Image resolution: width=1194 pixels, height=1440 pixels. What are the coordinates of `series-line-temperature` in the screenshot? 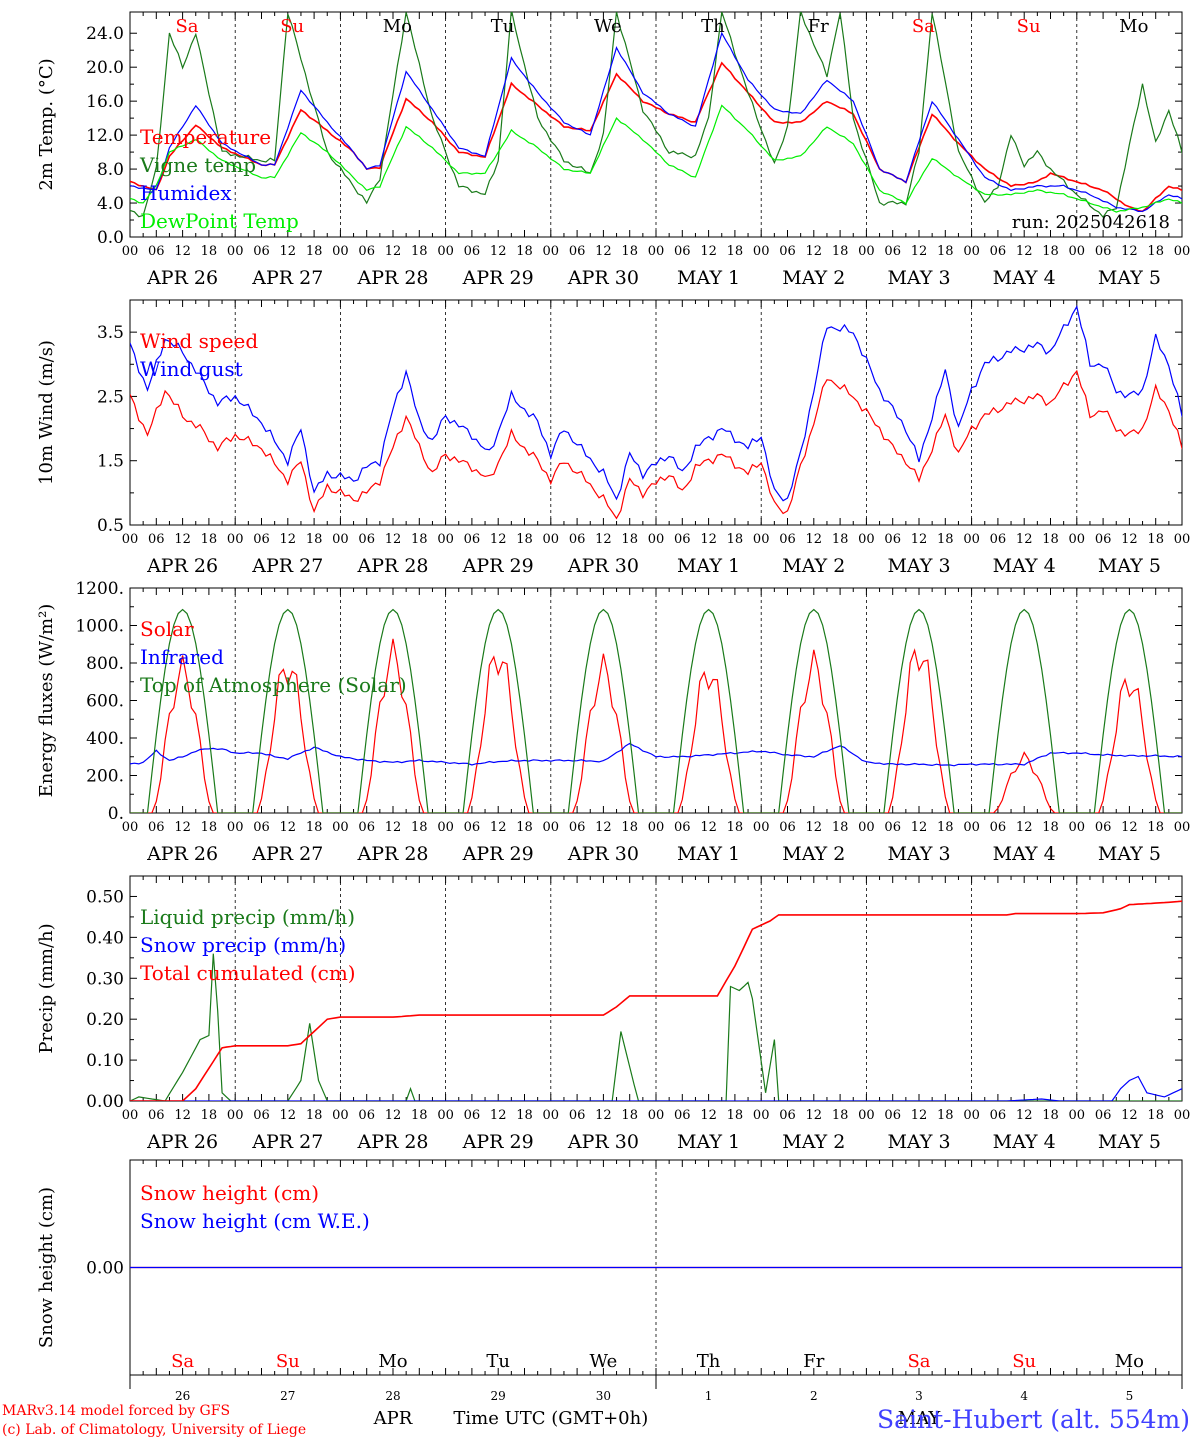 It's located at (656, 137).